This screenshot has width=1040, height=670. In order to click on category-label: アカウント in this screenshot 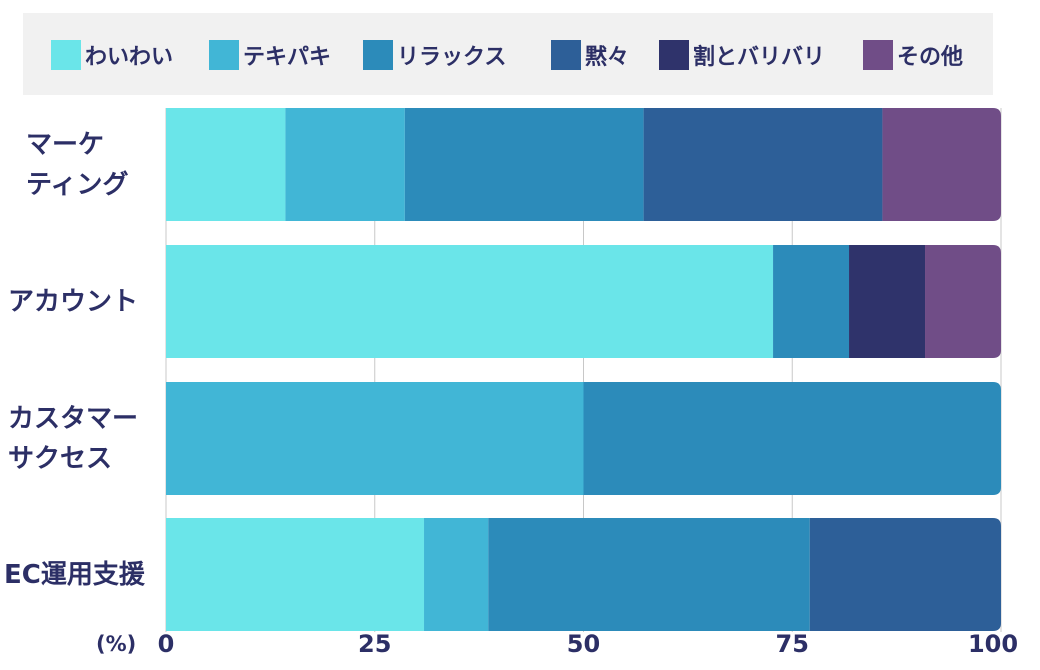, I will do `click(73, 302)`.